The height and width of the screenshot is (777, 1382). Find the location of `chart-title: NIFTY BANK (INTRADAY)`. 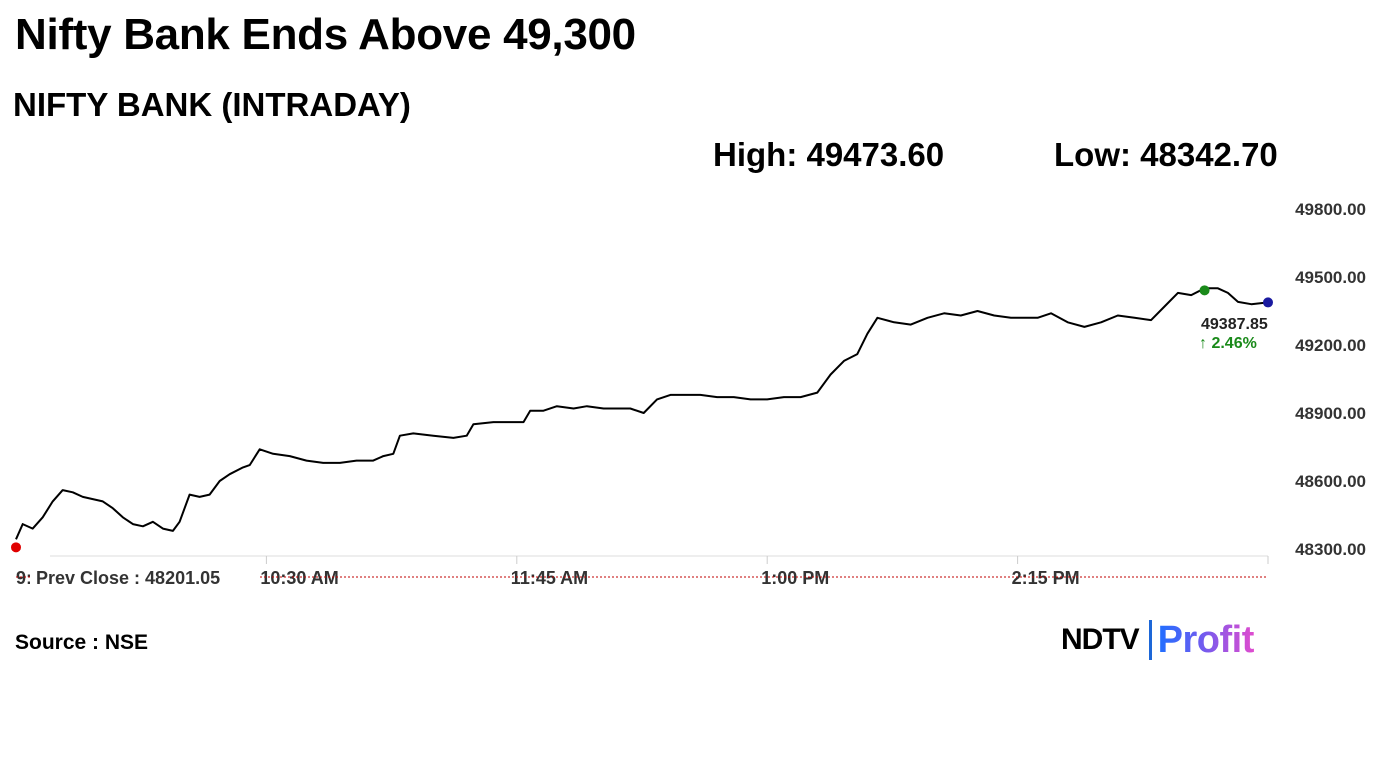

chart-title: NIFTY BANK (INTRADAY) is located at coordinates (212, 104).